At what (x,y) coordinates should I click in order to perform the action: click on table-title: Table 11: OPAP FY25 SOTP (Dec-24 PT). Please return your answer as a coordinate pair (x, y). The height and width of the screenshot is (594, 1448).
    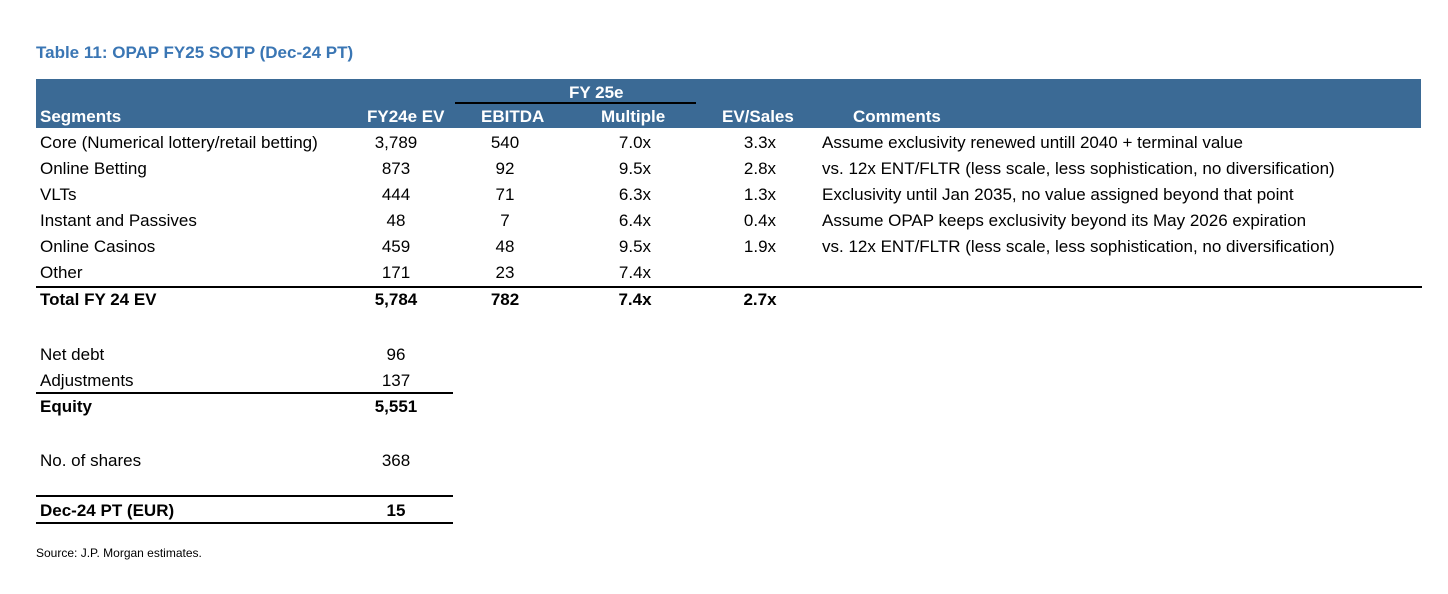
    Looking at the image, I should click on (195, 52).